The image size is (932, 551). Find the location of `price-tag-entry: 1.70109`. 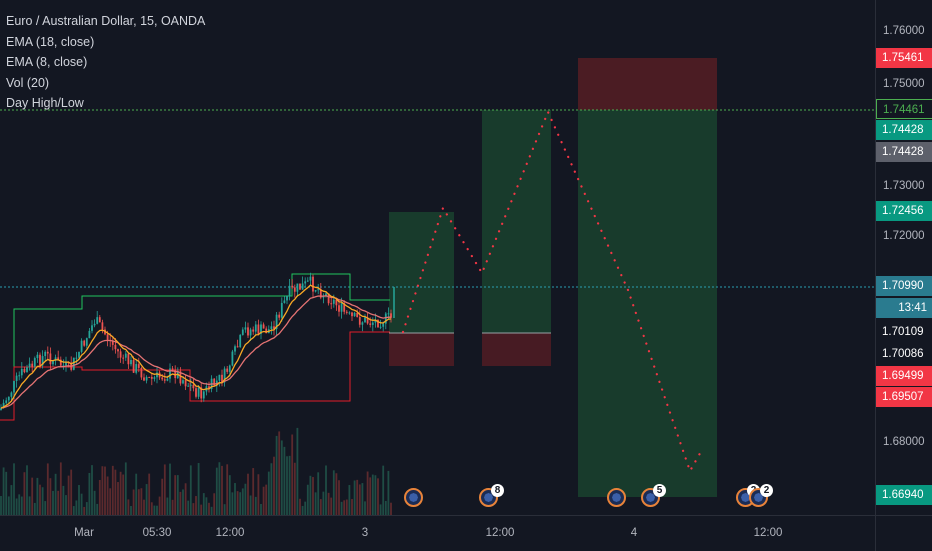

price-tag-entry: 1.70109 is located at coordinates (904, 332).